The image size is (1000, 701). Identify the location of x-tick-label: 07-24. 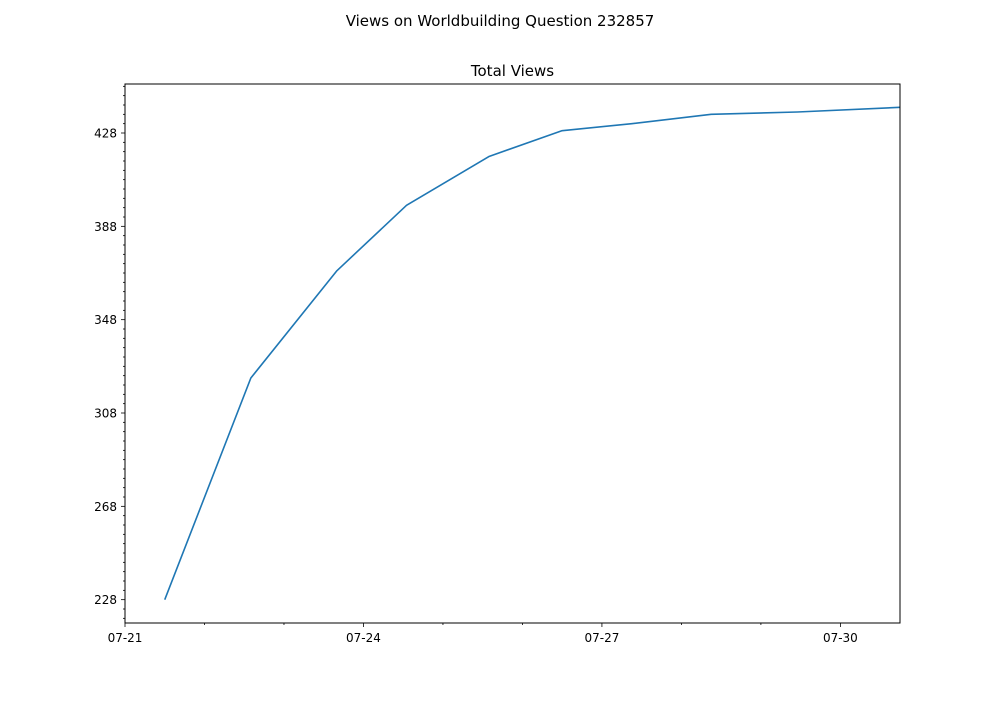
(363, 638).